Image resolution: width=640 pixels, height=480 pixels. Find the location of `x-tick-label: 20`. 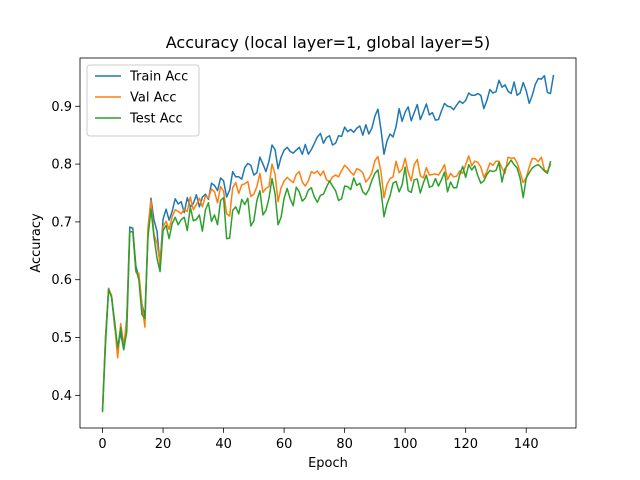

x-tick-label: 20 is located at coordinates (163, 444).